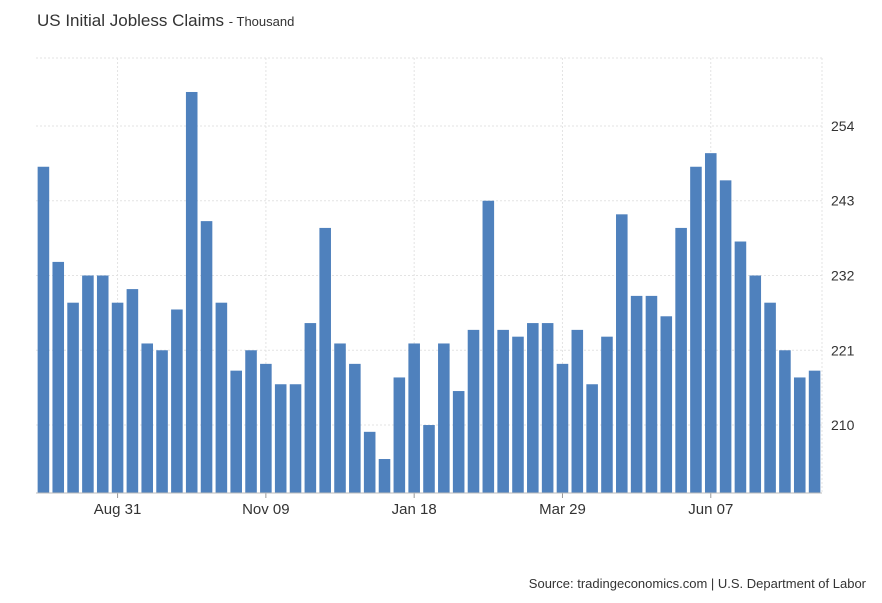 This screenshot has height=603, width=882. Describe the element at coordinates (843, 276) in the screenshot. I see `y-tick-label: 232` at that location.